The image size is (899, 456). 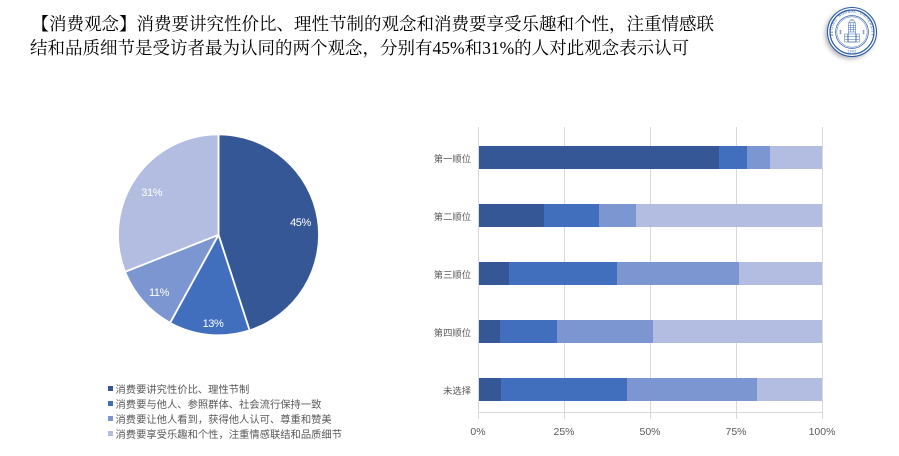 What do you see at coordinates (852, 52) in the screenshot?
I see `svg-text: 1902` at bounding box center [852, 52].